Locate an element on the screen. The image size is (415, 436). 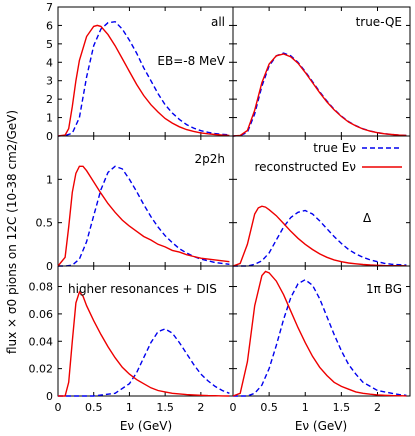
legend-label-reconstructed: reconstructed Eν is located at coordinates (306, 167).